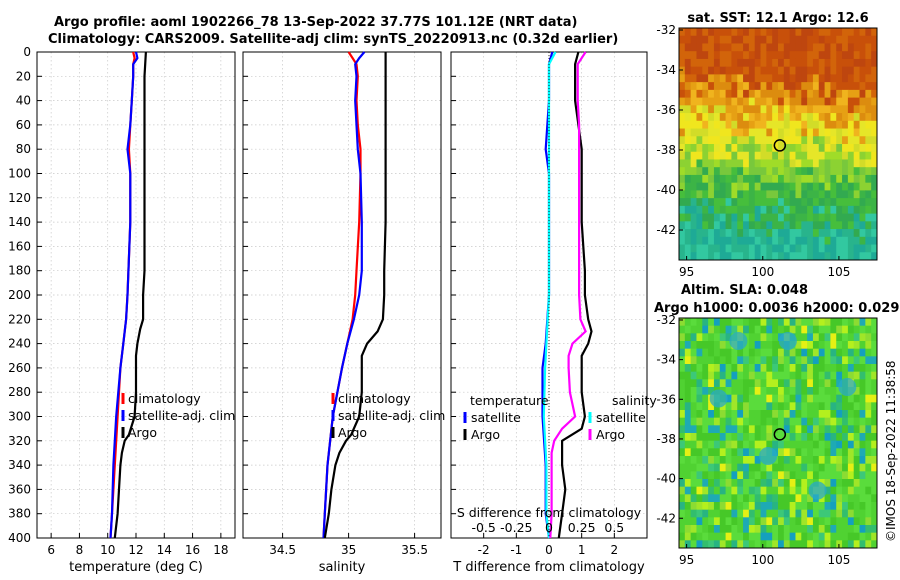  What do you see at coordinates (686, 272) in the screenshot?
I see `map-x-tick-label-0: 95` at bounding box center [686, 272].